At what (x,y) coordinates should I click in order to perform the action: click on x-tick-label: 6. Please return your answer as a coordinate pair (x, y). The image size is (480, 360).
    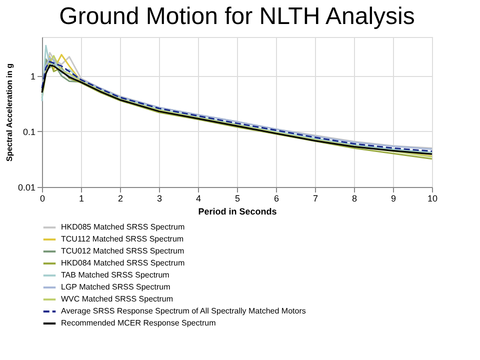
    Looking at the image, I should click on (277, 199).